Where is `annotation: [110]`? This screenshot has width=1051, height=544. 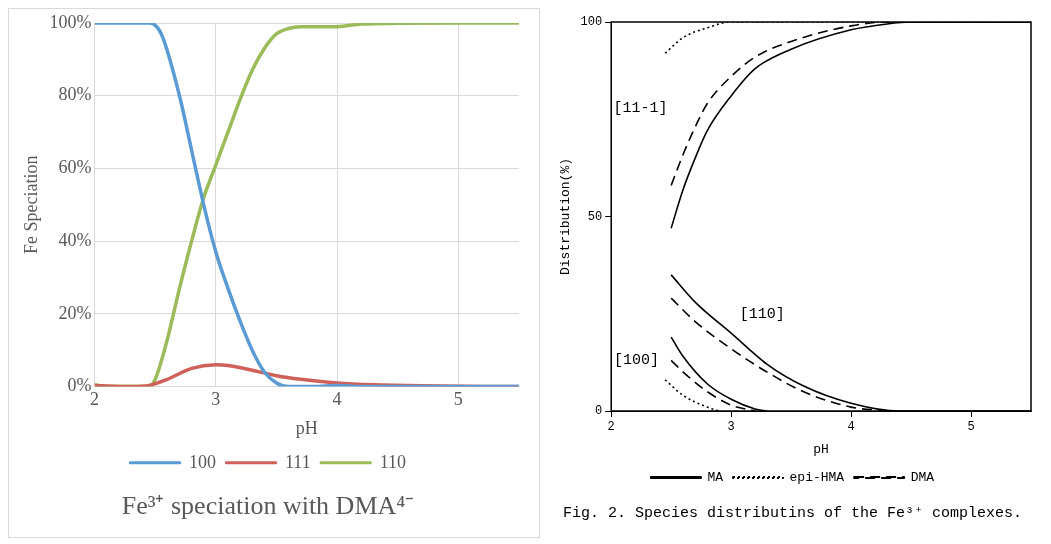
annotation: [110] is located at coordinates (762, 314).